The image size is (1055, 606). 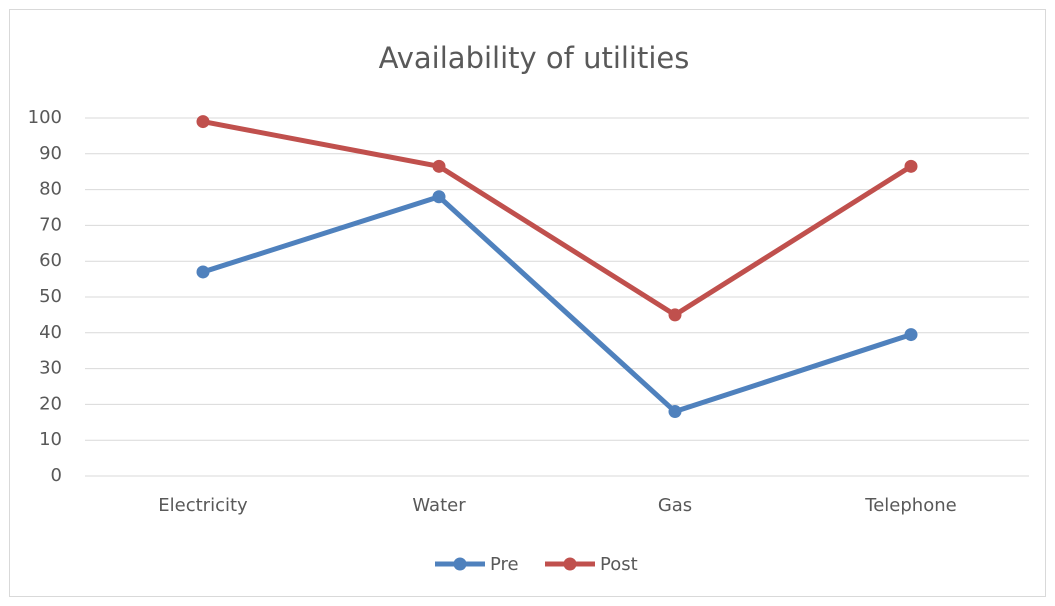 I want to click on legend-label: Pre, so click(x=504, y=564).